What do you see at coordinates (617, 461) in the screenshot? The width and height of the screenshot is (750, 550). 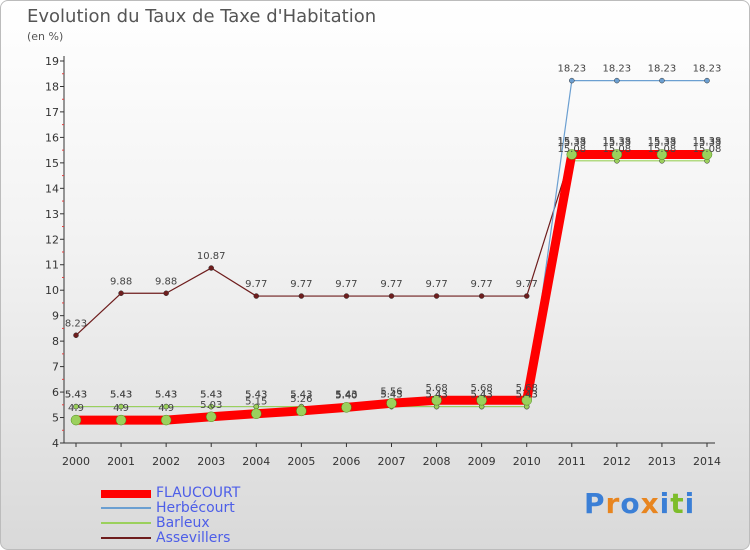 I see `x-tick-label: 2012` at bounding box center [617, 461].